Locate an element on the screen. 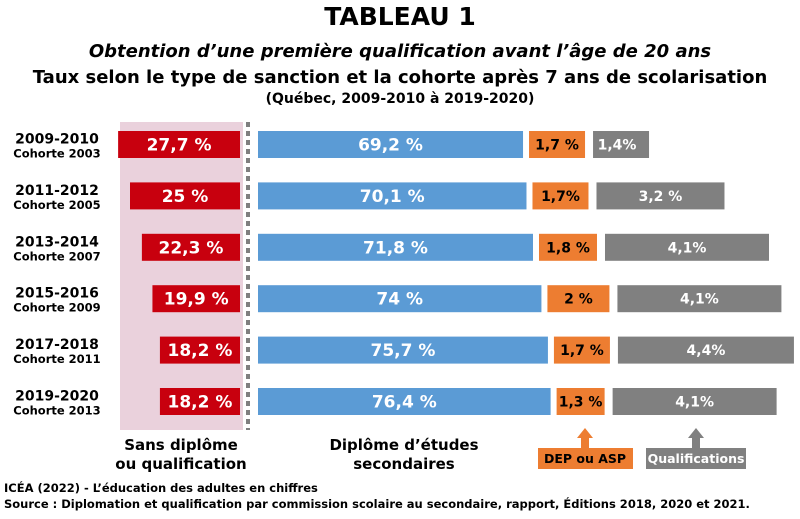  category-label-cohort: Cohorte 2013 is located at coordinates (56, 411).